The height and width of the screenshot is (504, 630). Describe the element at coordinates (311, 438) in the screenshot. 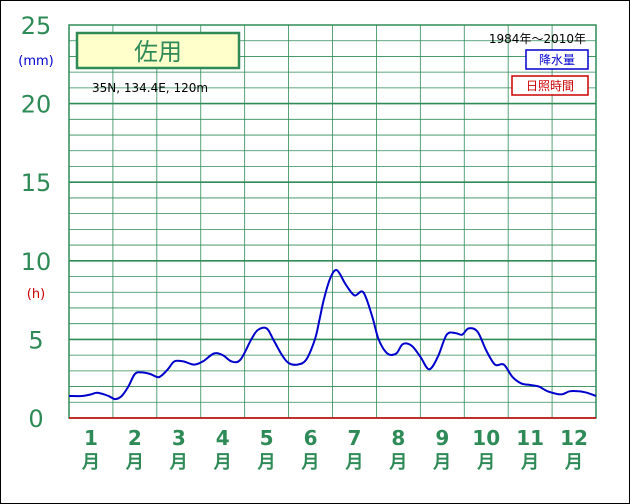

I see `x-tick-month-number: 6` at that location.